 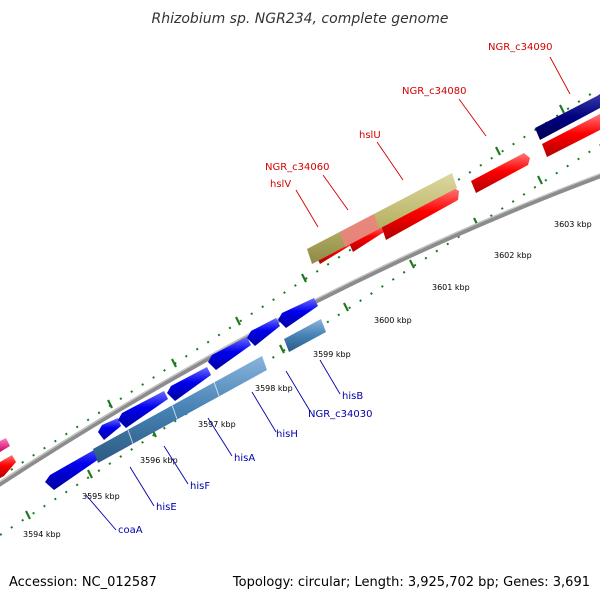 What do you see at coordinates (229, 353) in the screenshot?
I see `gene-arrow-hisH` at bounding box center [229, 353].